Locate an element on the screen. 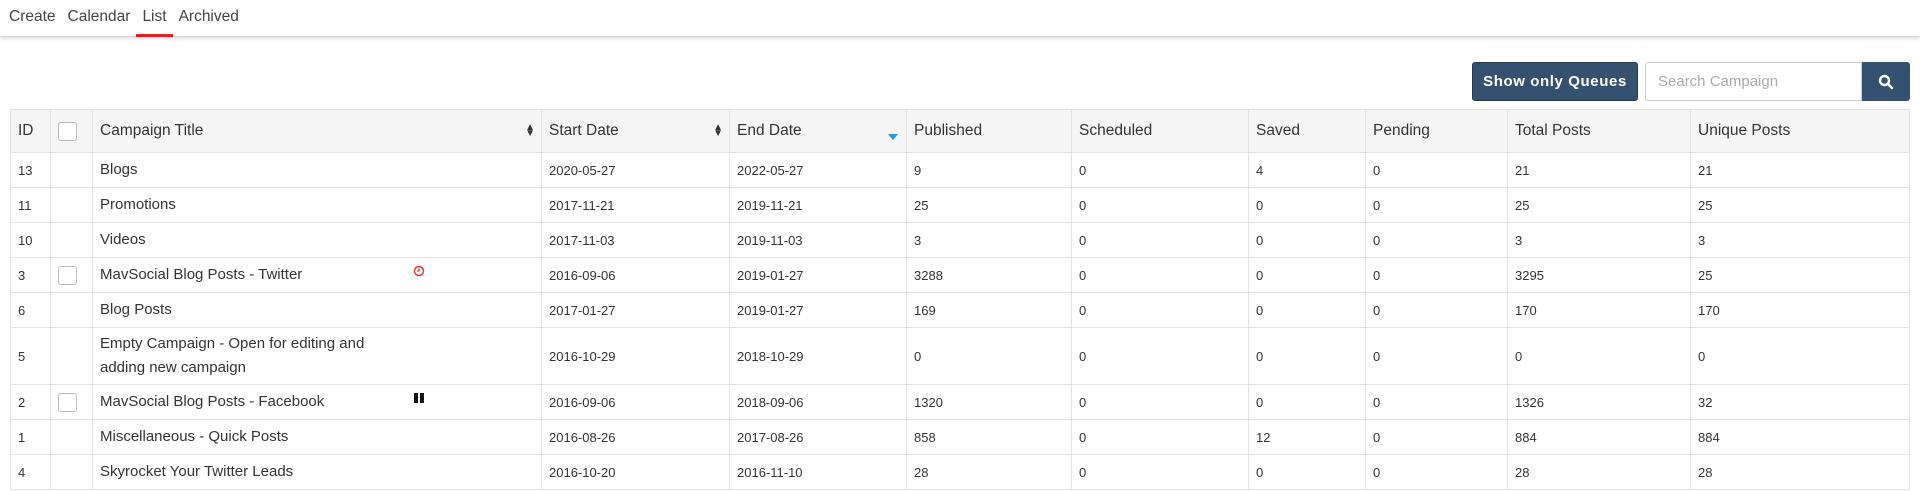 The width and height of the screenshot is (1920, 492). campaign-title-link: MavSocial Blog Posts - Facebook is located at coordinates (212, 401).